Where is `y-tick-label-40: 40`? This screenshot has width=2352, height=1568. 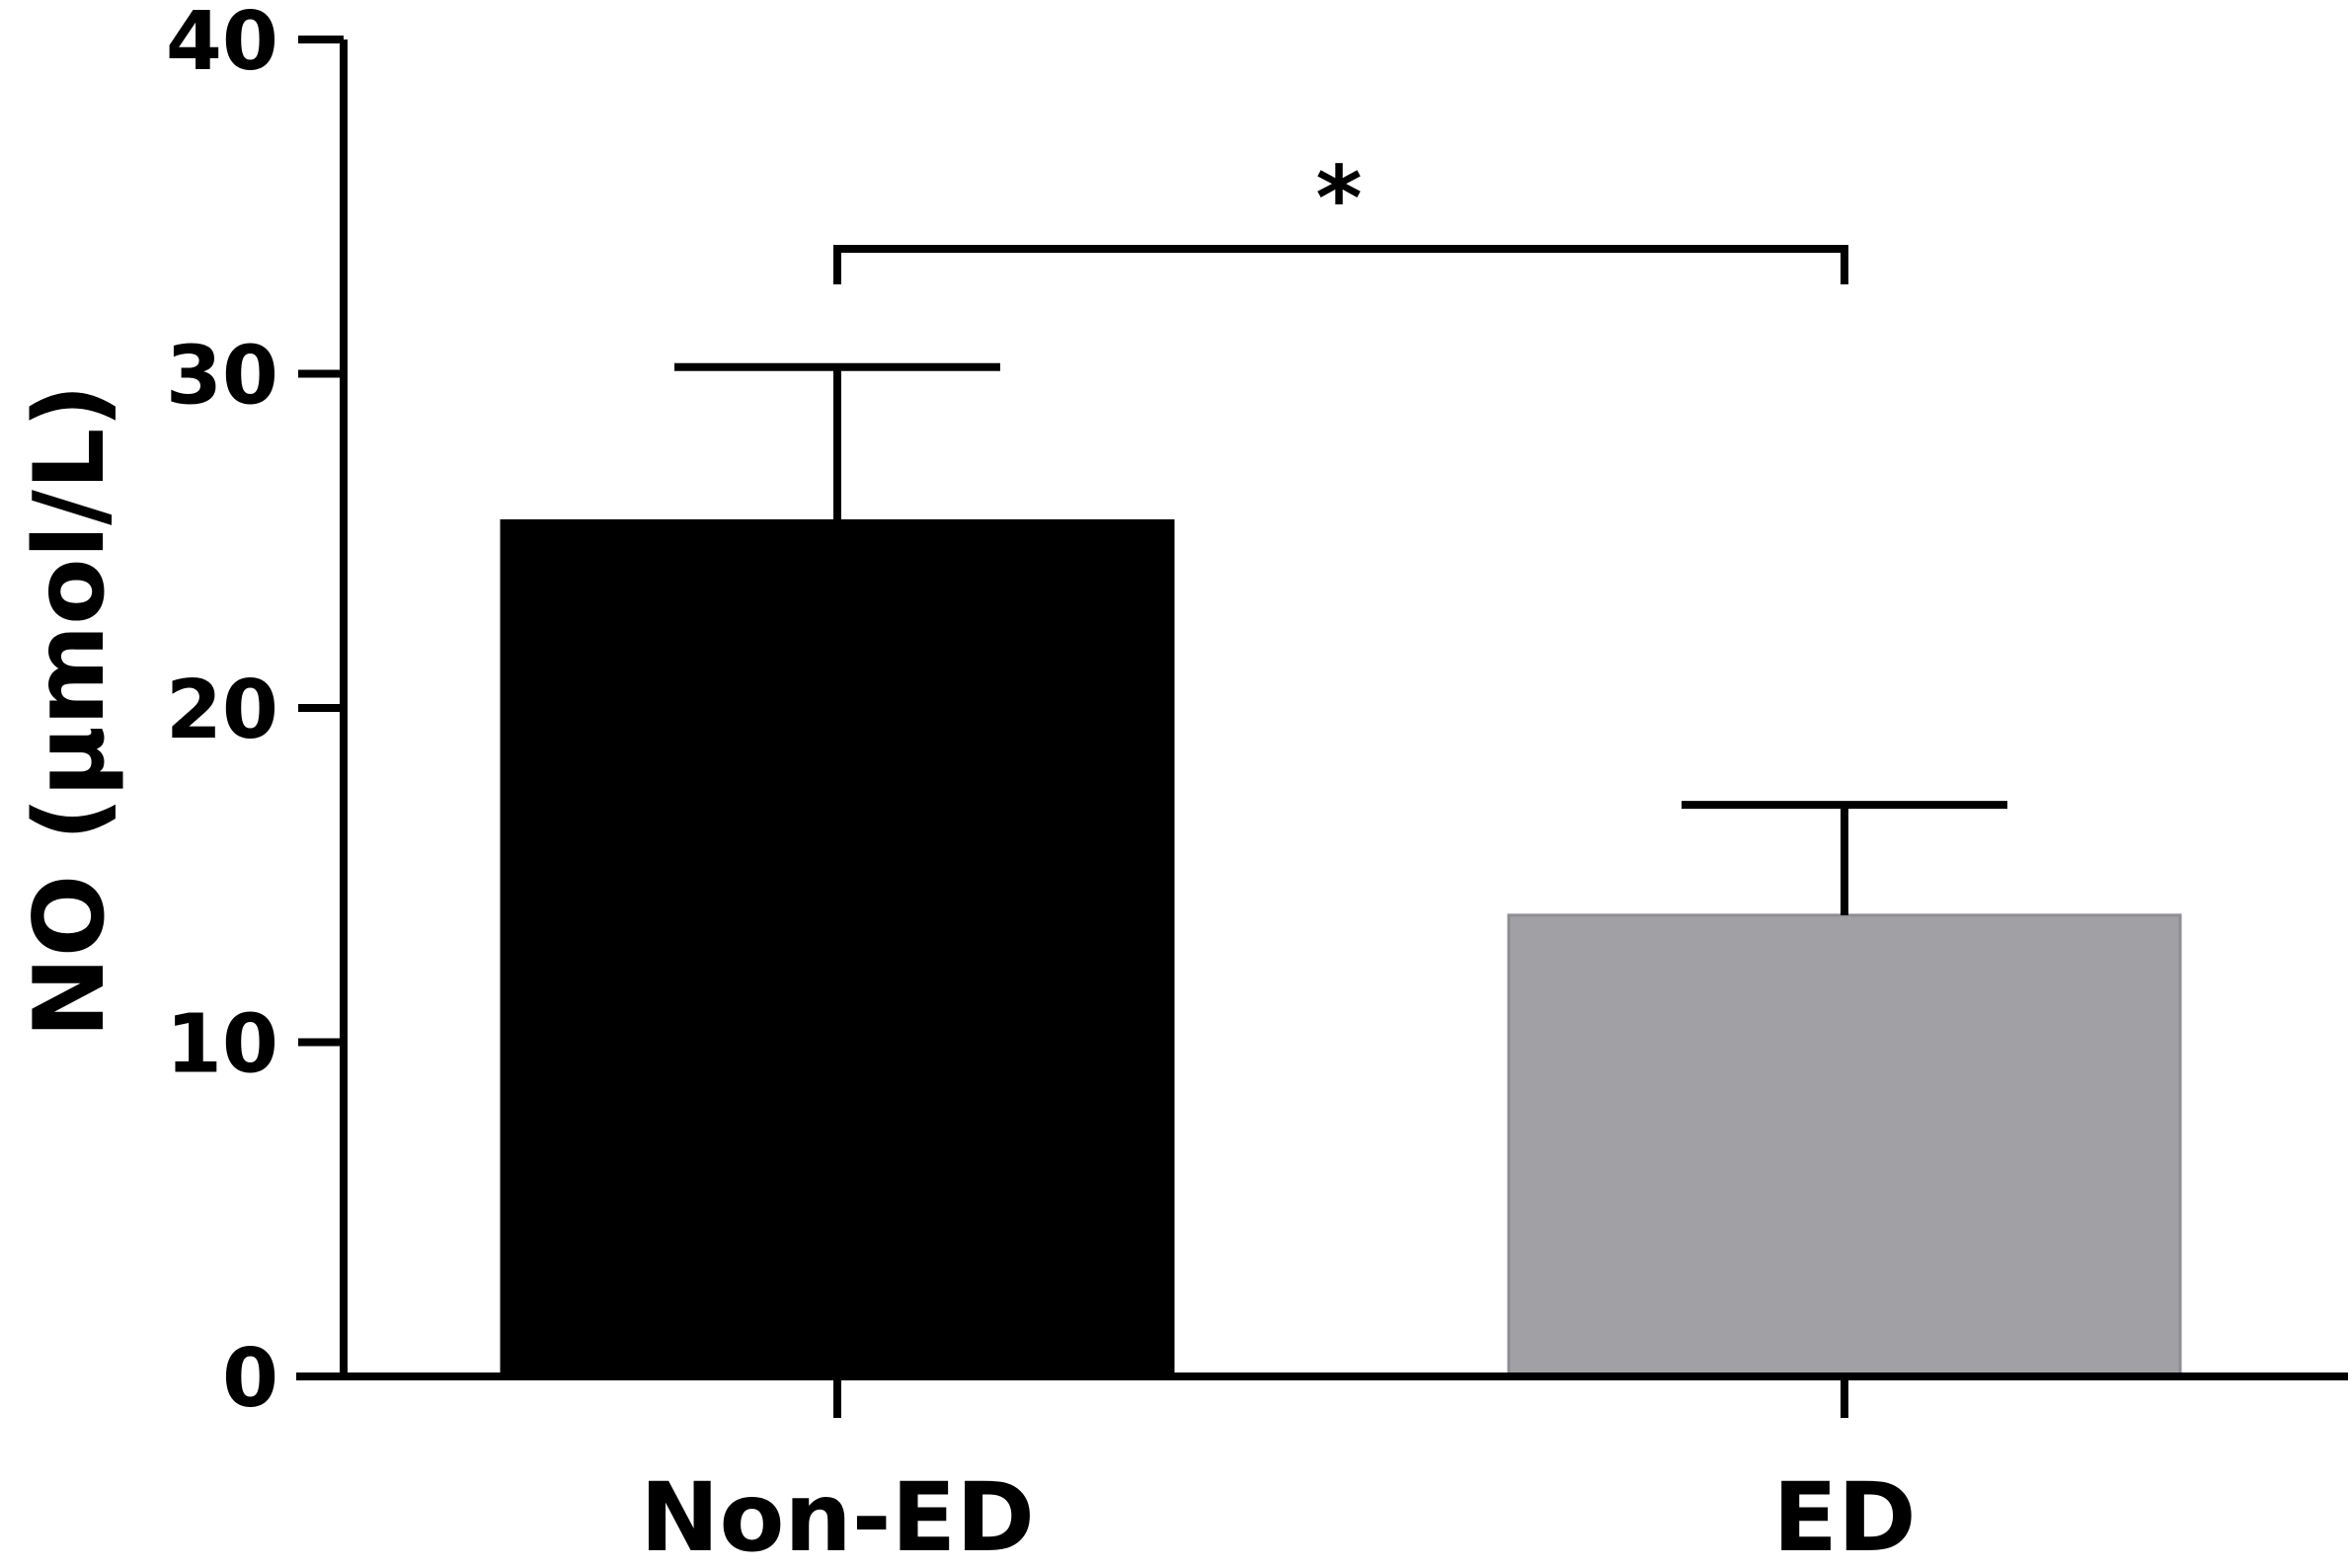 y-tick-label-40: 40 is located at coordinates (222, 44).